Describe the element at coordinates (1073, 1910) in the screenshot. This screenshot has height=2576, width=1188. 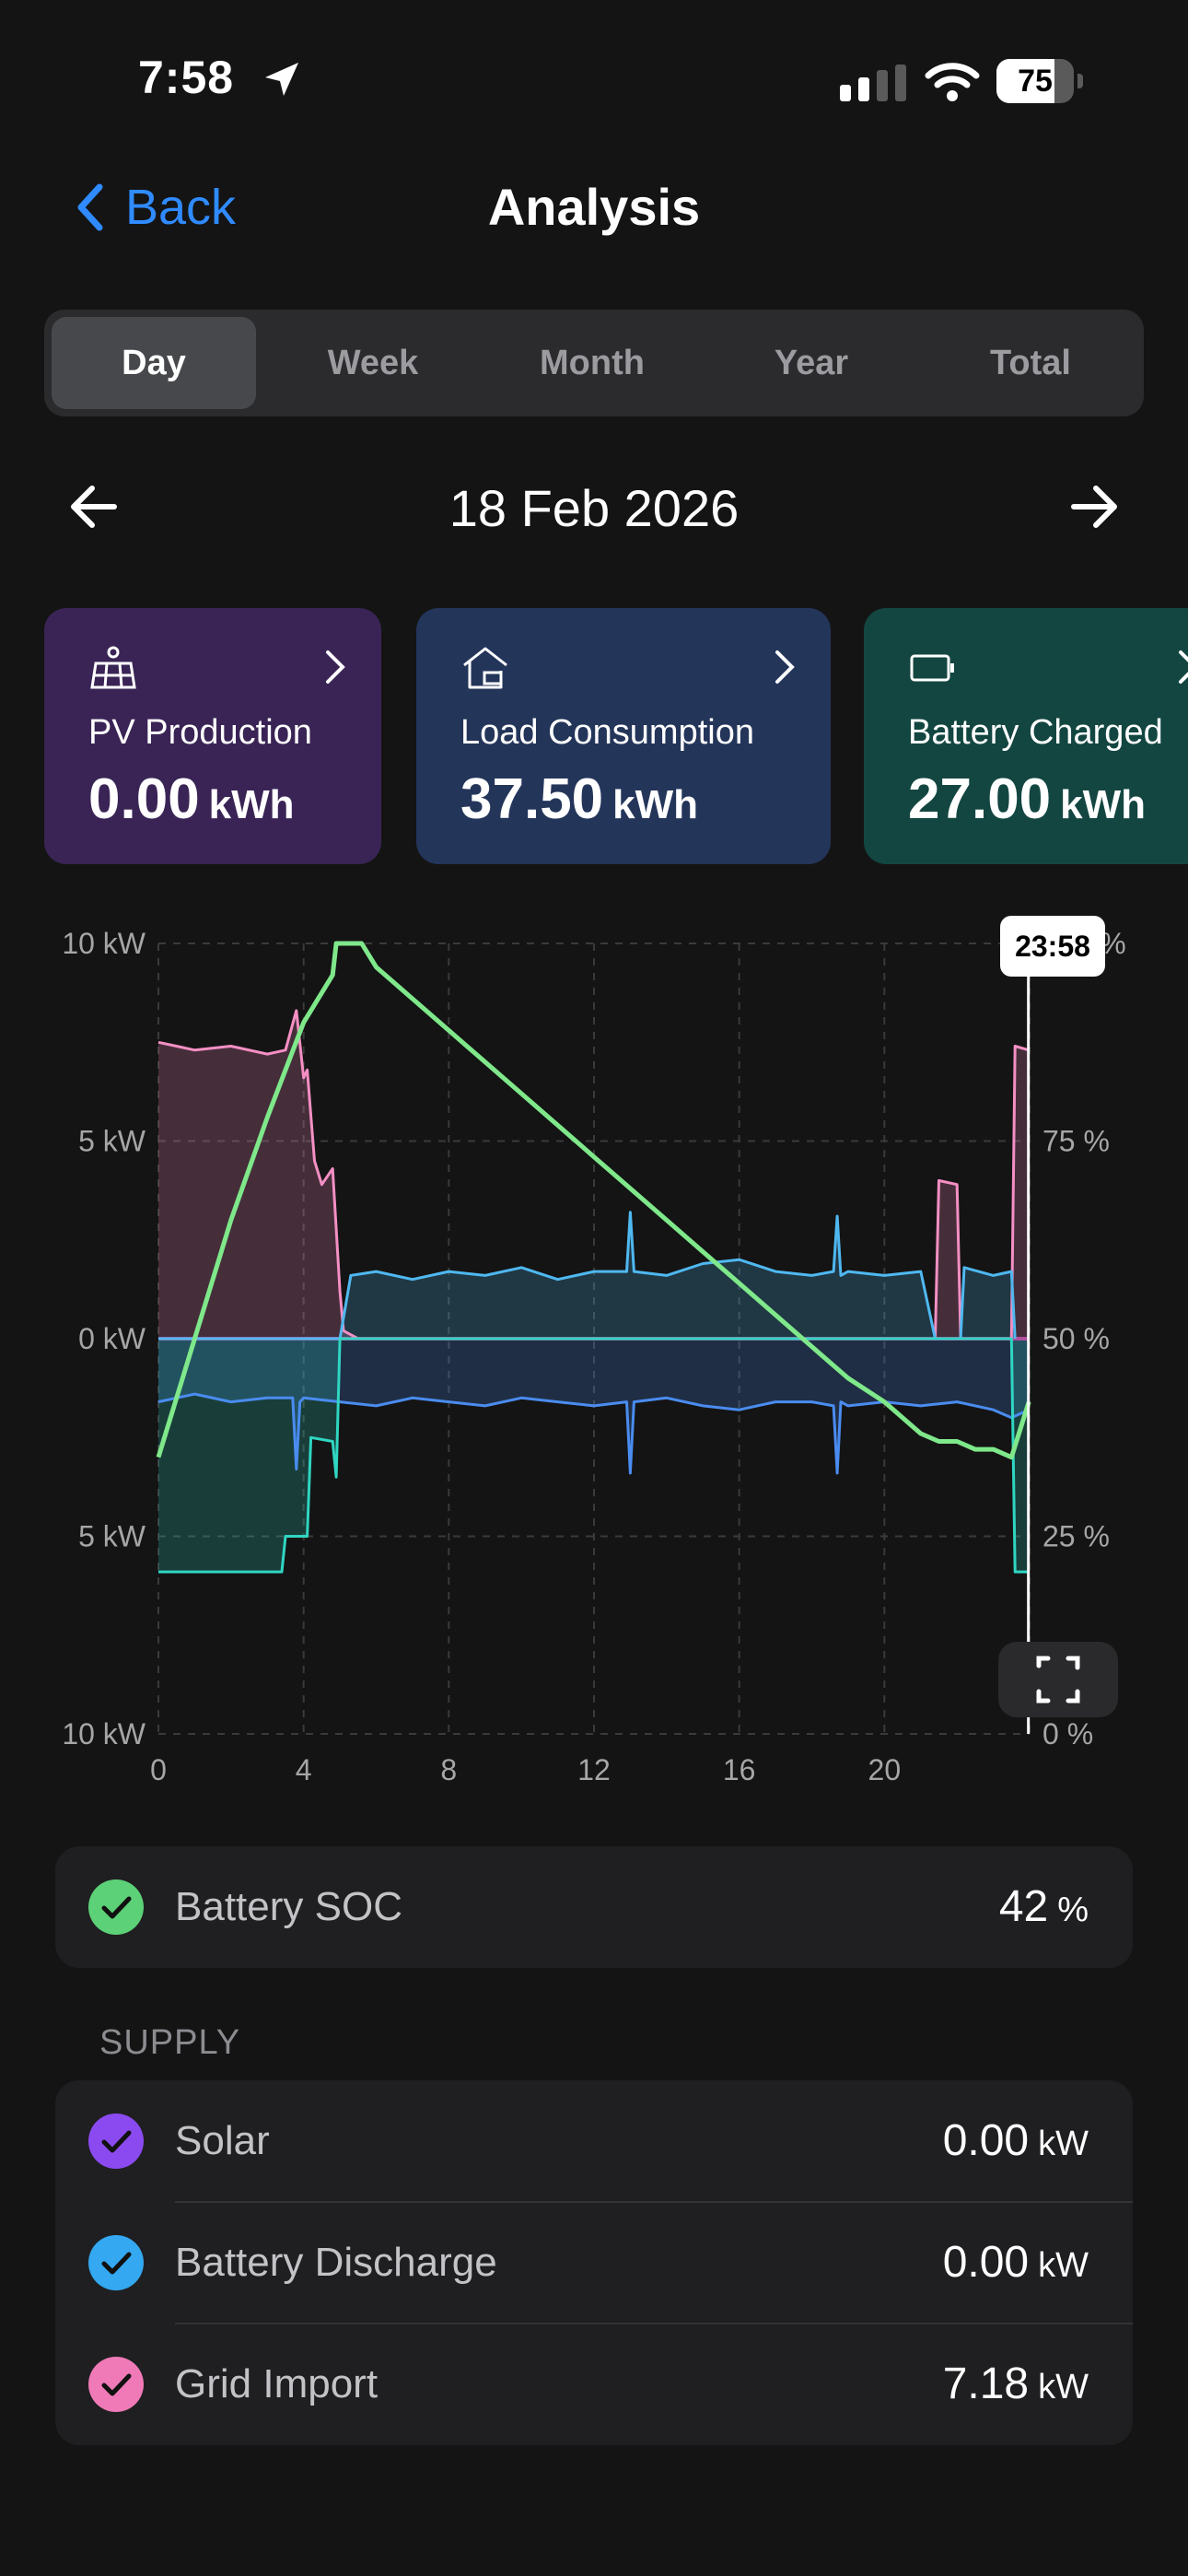
I see `row-unit: %` at that location.